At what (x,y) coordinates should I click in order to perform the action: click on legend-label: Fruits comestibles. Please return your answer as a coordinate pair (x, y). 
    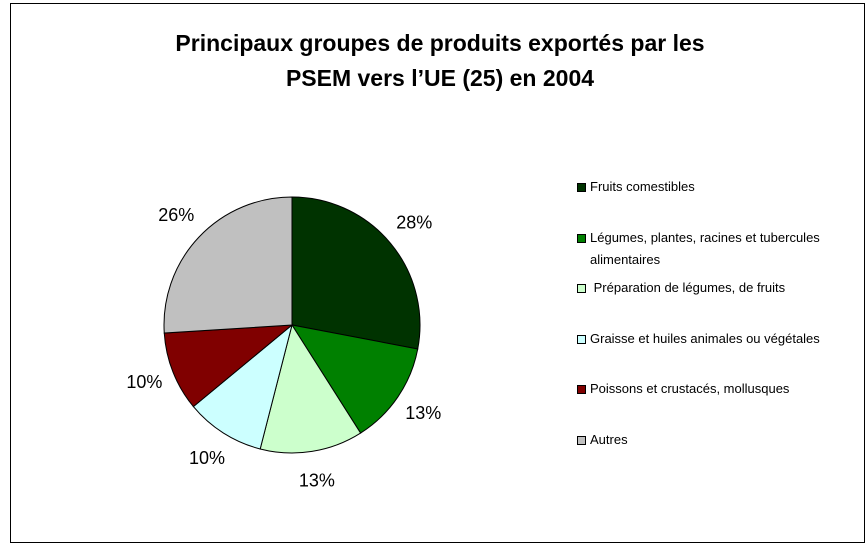
    Looking at the image, I should click on (642, 186).